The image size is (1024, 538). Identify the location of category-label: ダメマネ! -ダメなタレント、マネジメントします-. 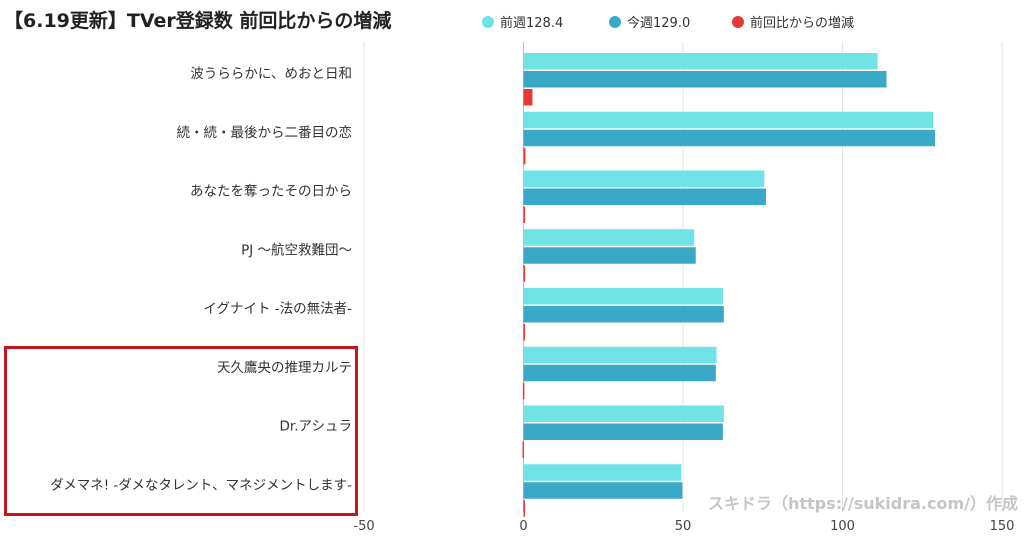
(201, 485).